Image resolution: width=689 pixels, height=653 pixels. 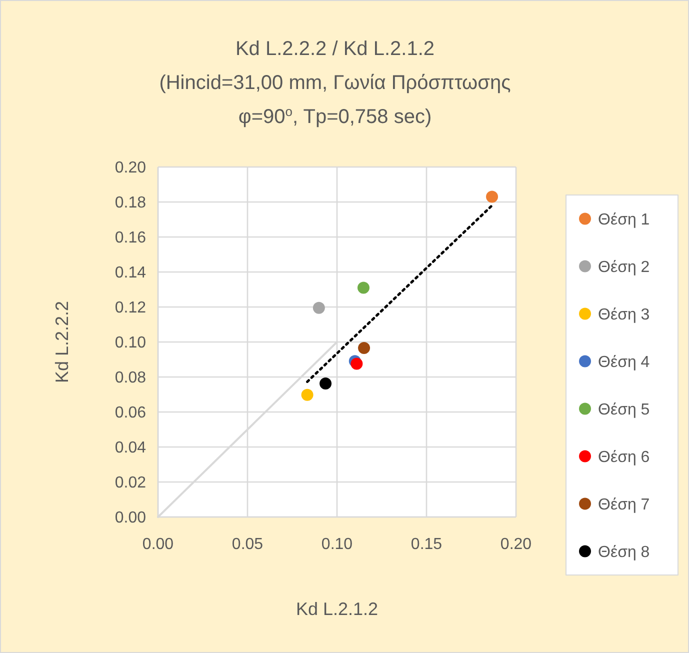 I want to click on legend-label: Θέση 4, so click(x=624, y=362).